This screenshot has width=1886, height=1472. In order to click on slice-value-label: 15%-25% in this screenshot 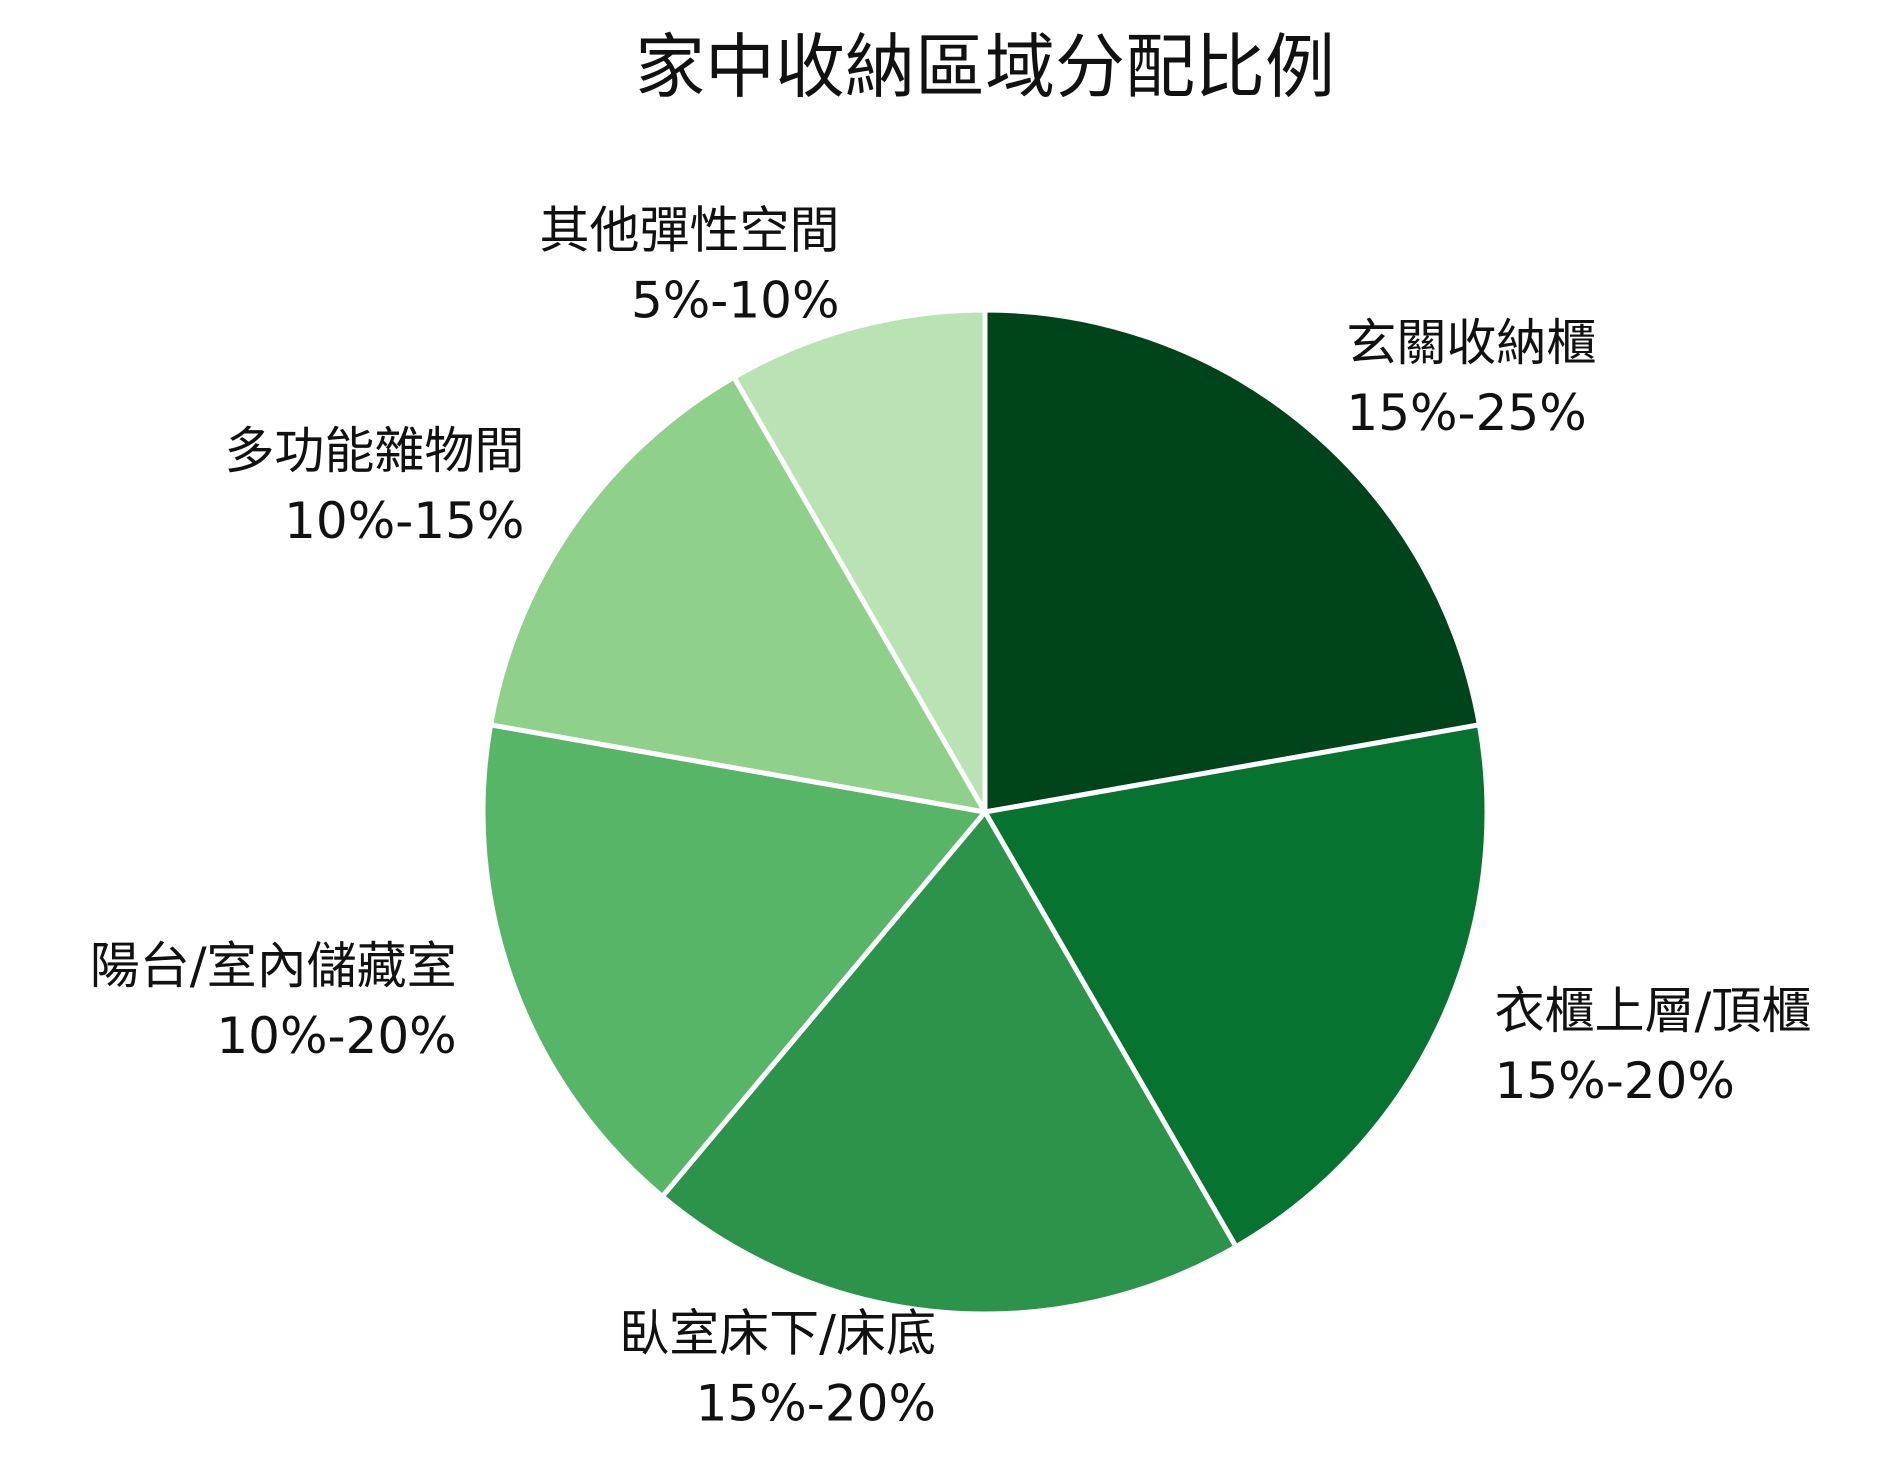, I will do `click(1466, 413)`.